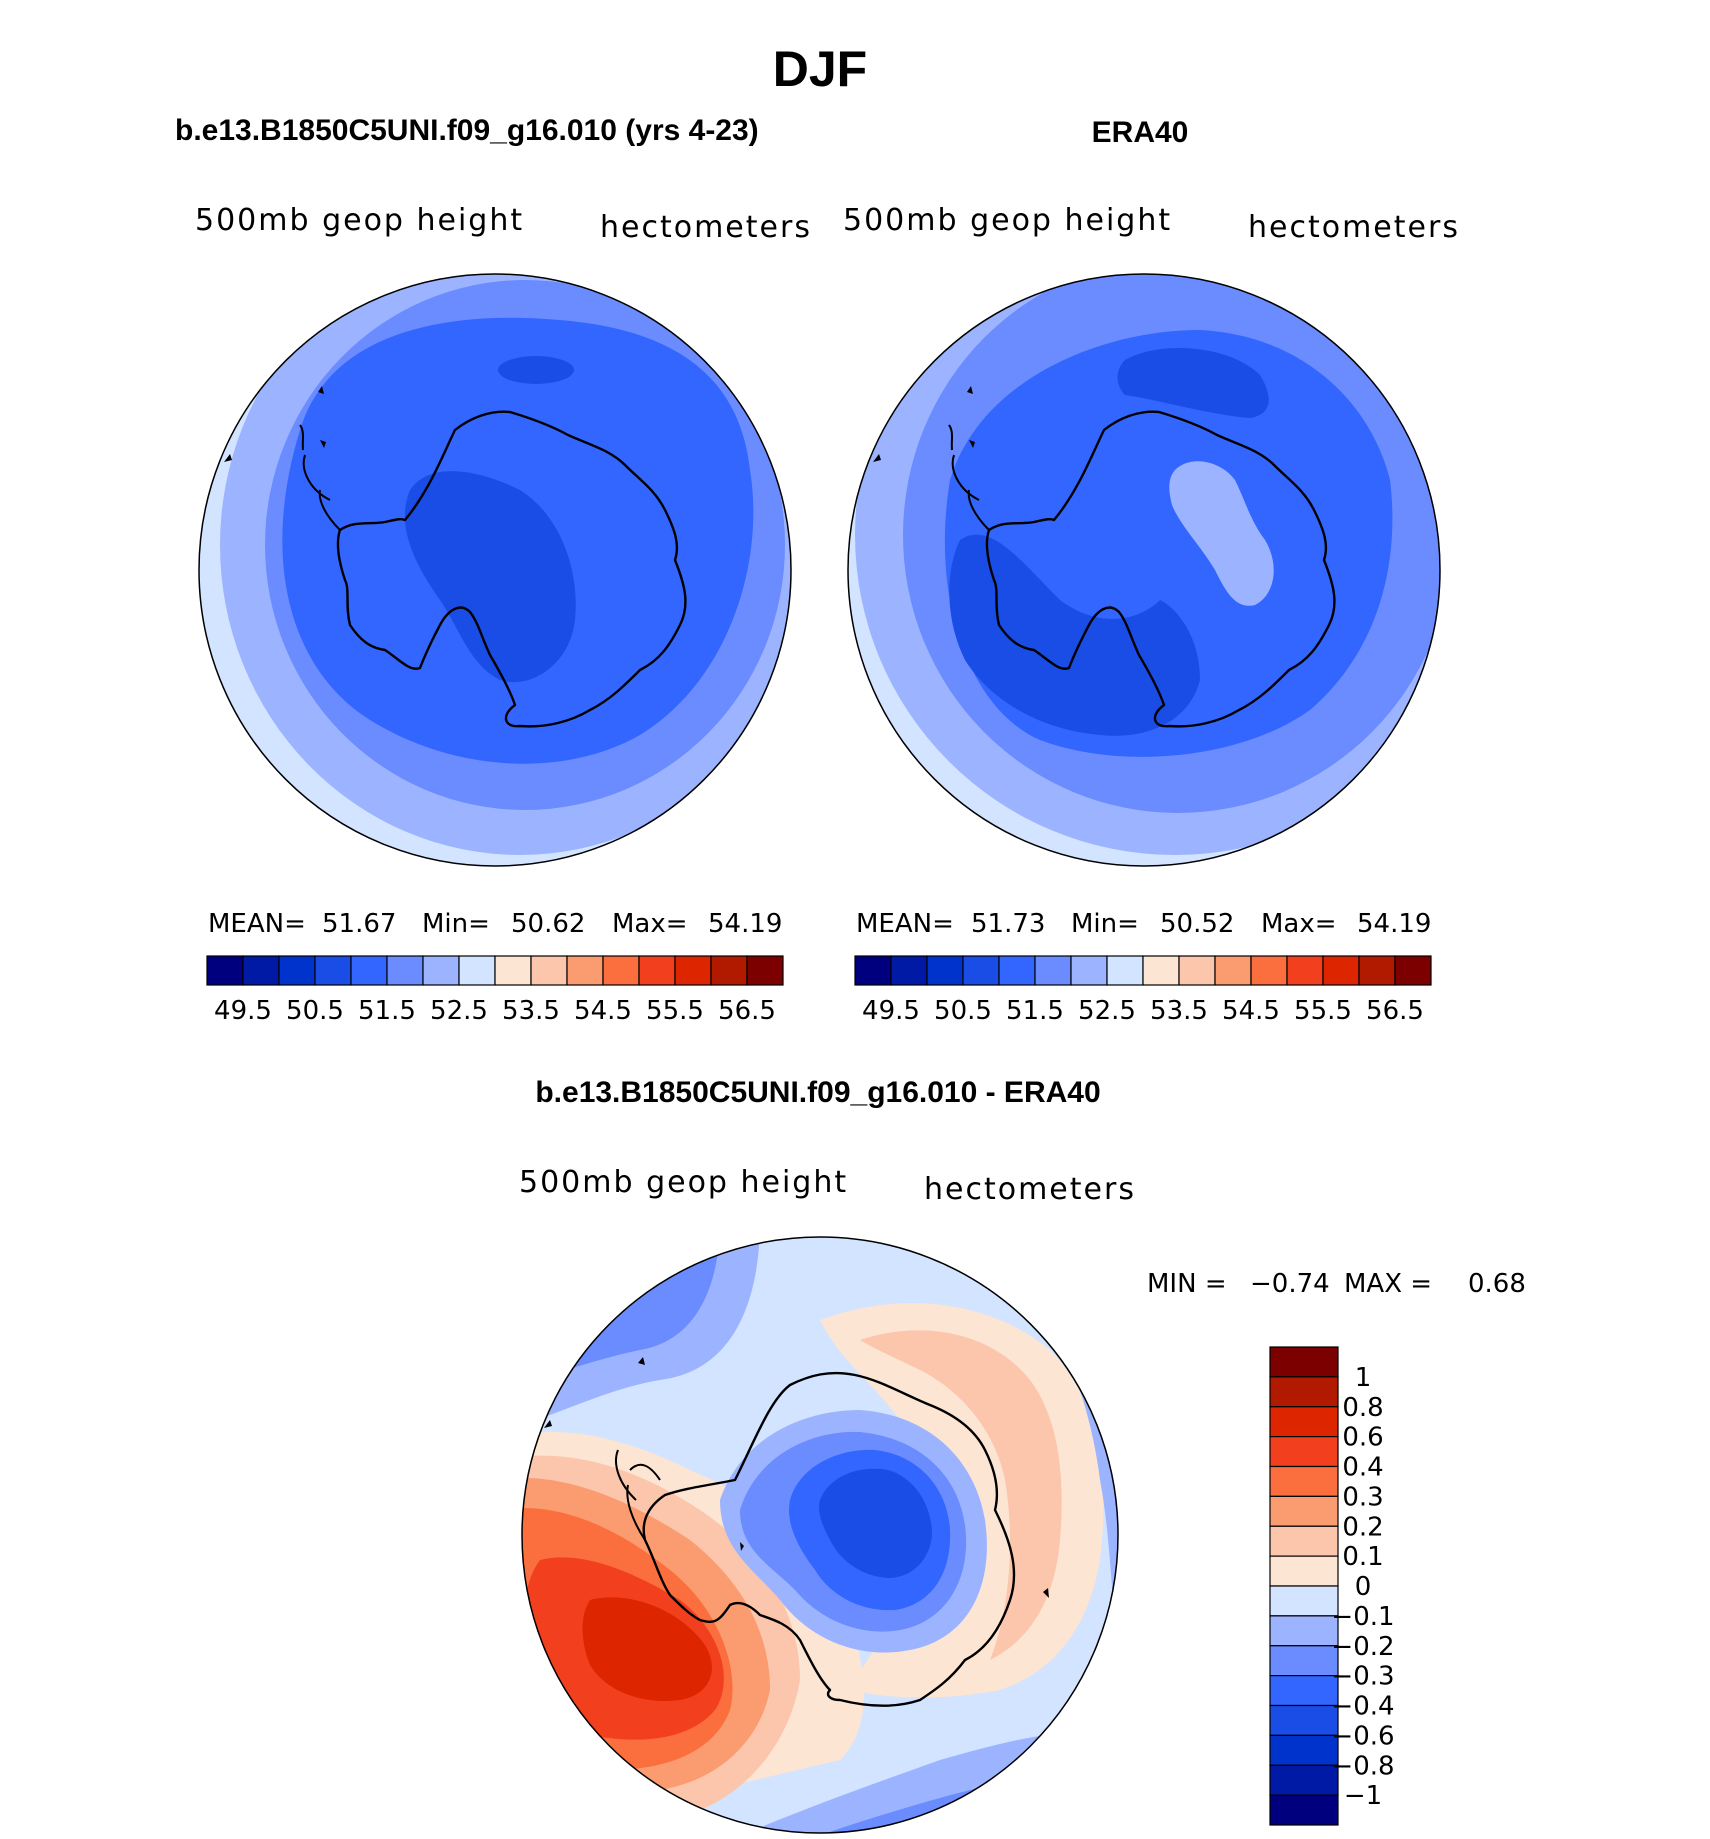 Image resolution: width=1710 pixels, height=1839 pixels. Describe the element at coordinates (820, 69) in the screenshot. I see `figure-title: DJF` at that location.